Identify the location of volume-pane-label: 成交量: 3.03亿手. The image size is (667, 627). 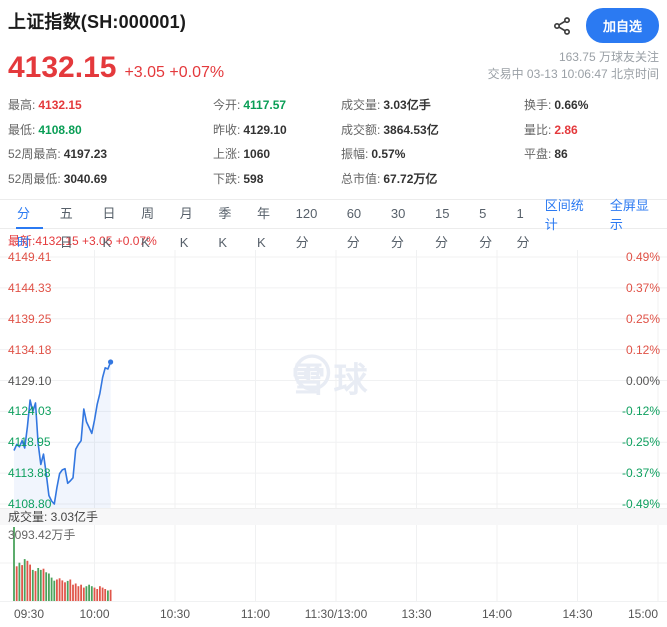
(333, 516).